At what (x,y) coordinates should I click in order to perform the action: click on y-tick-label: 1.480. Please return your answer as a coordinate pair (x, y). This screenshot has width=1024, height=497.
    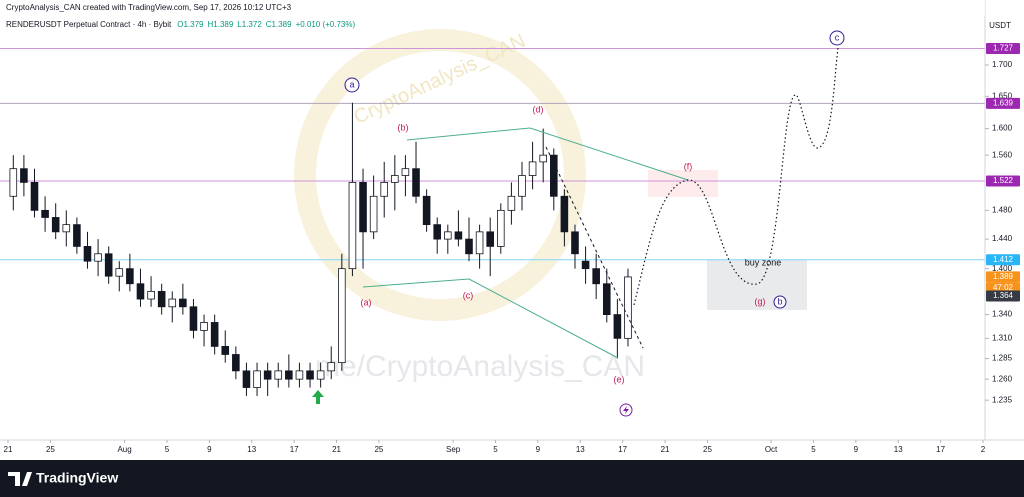
    Looking at the image, I should click on (1002, 209).